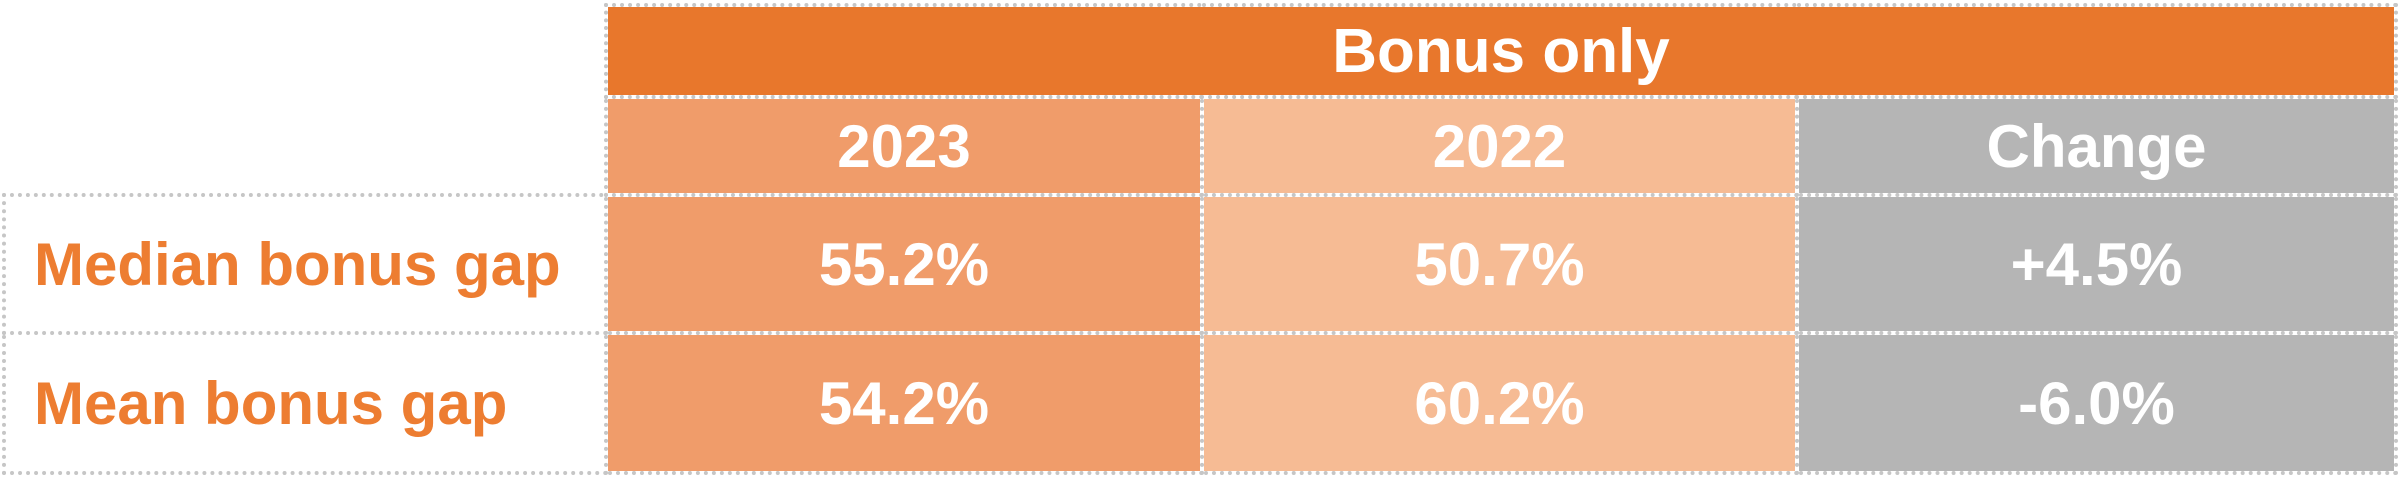 The image size is (2398, 478). Describe the element at coordinates (1499, 403) in the screenshot. I see `mean-bonus-gap-2022-value: 60.2%` at that location.